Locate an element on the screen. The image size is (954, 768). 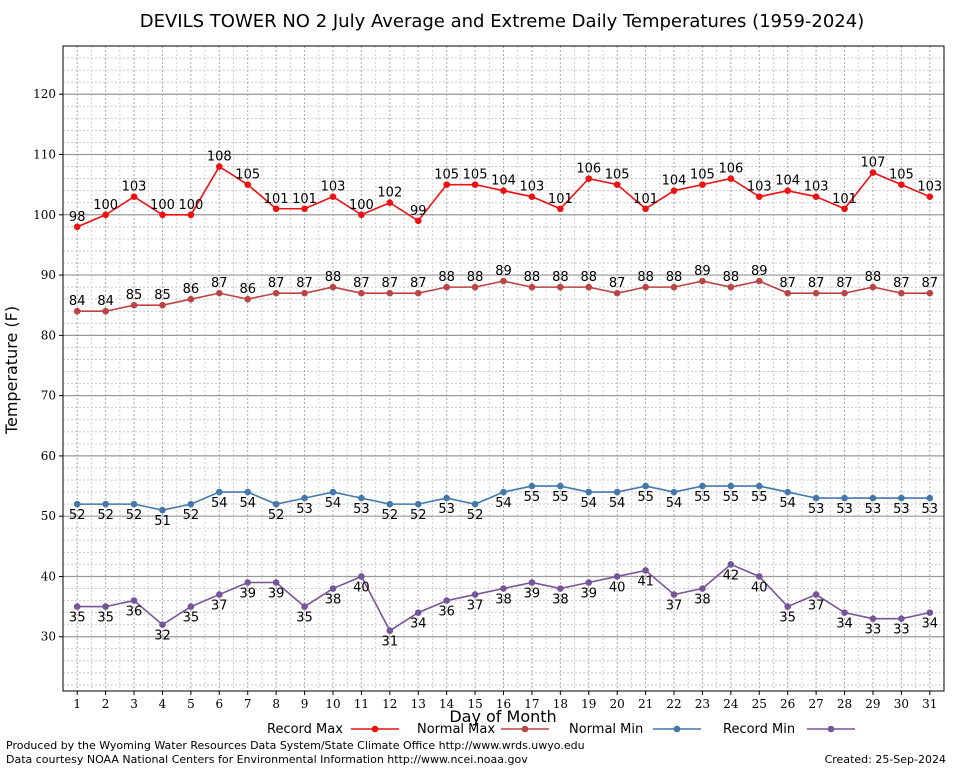
x-tick-label: 15 is located at coordinates (474, 704).